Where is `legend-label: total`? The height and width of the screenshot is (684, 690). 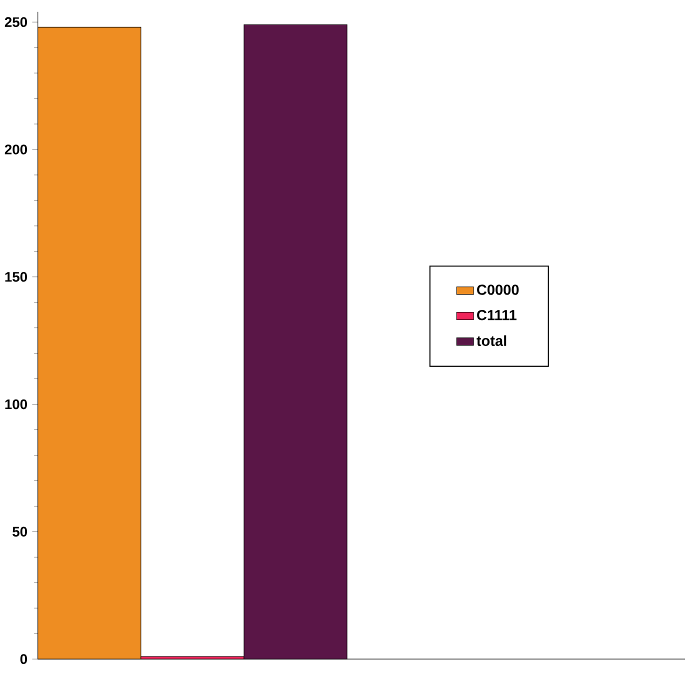 legend-label: total is located at coordinates (491, 340).